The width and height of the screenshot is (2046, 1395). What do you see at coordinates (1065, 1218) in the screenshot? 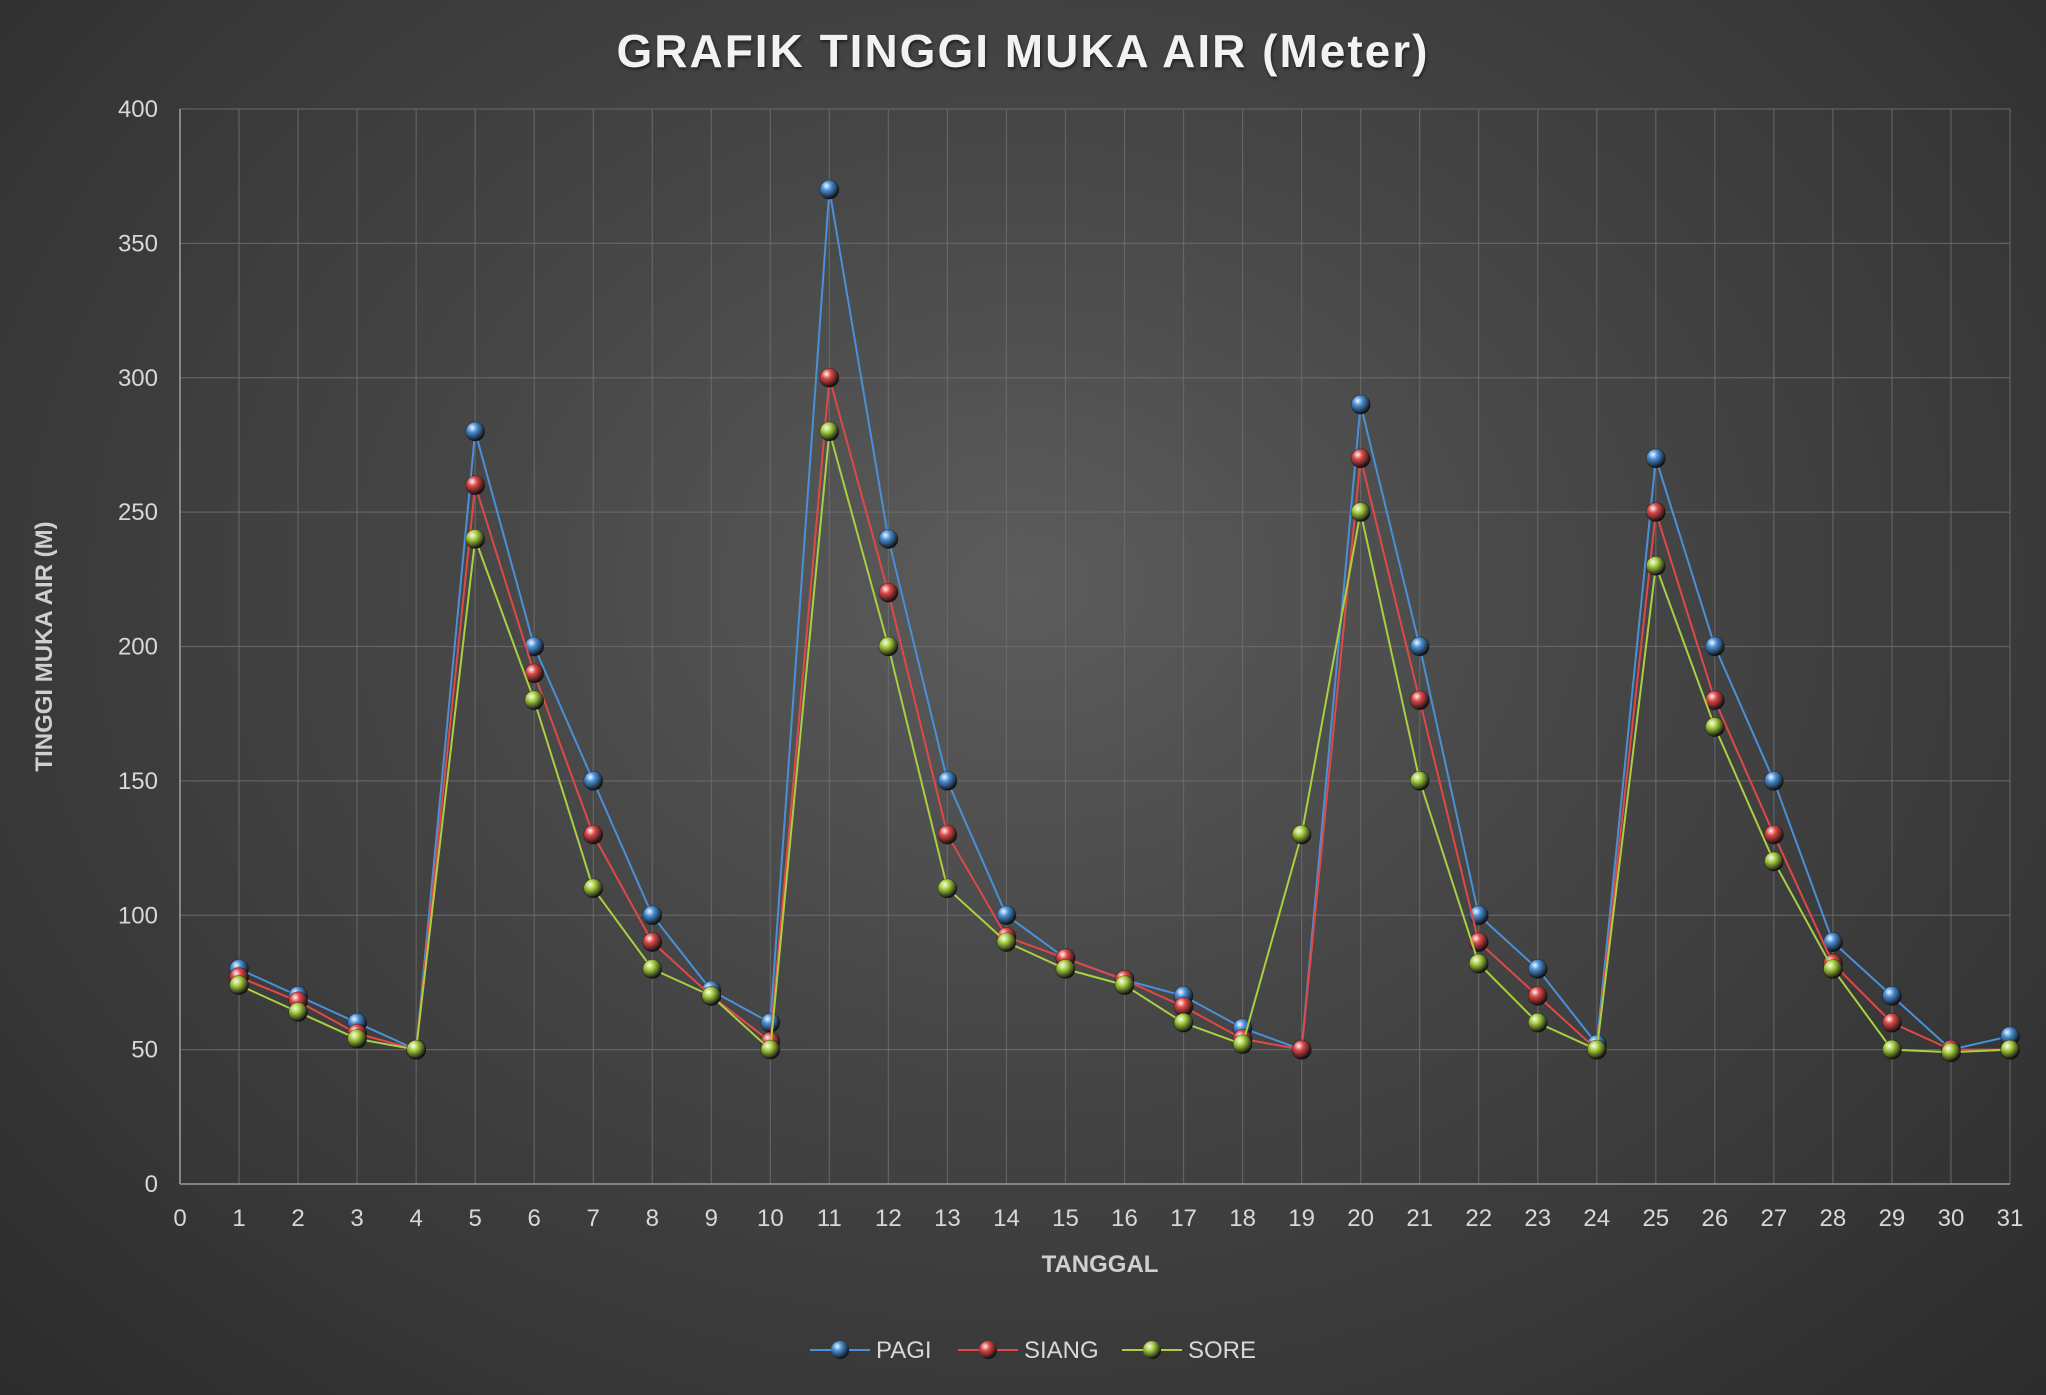
I see `x-tick-label: 15` at bounding box center [1065, 1218].